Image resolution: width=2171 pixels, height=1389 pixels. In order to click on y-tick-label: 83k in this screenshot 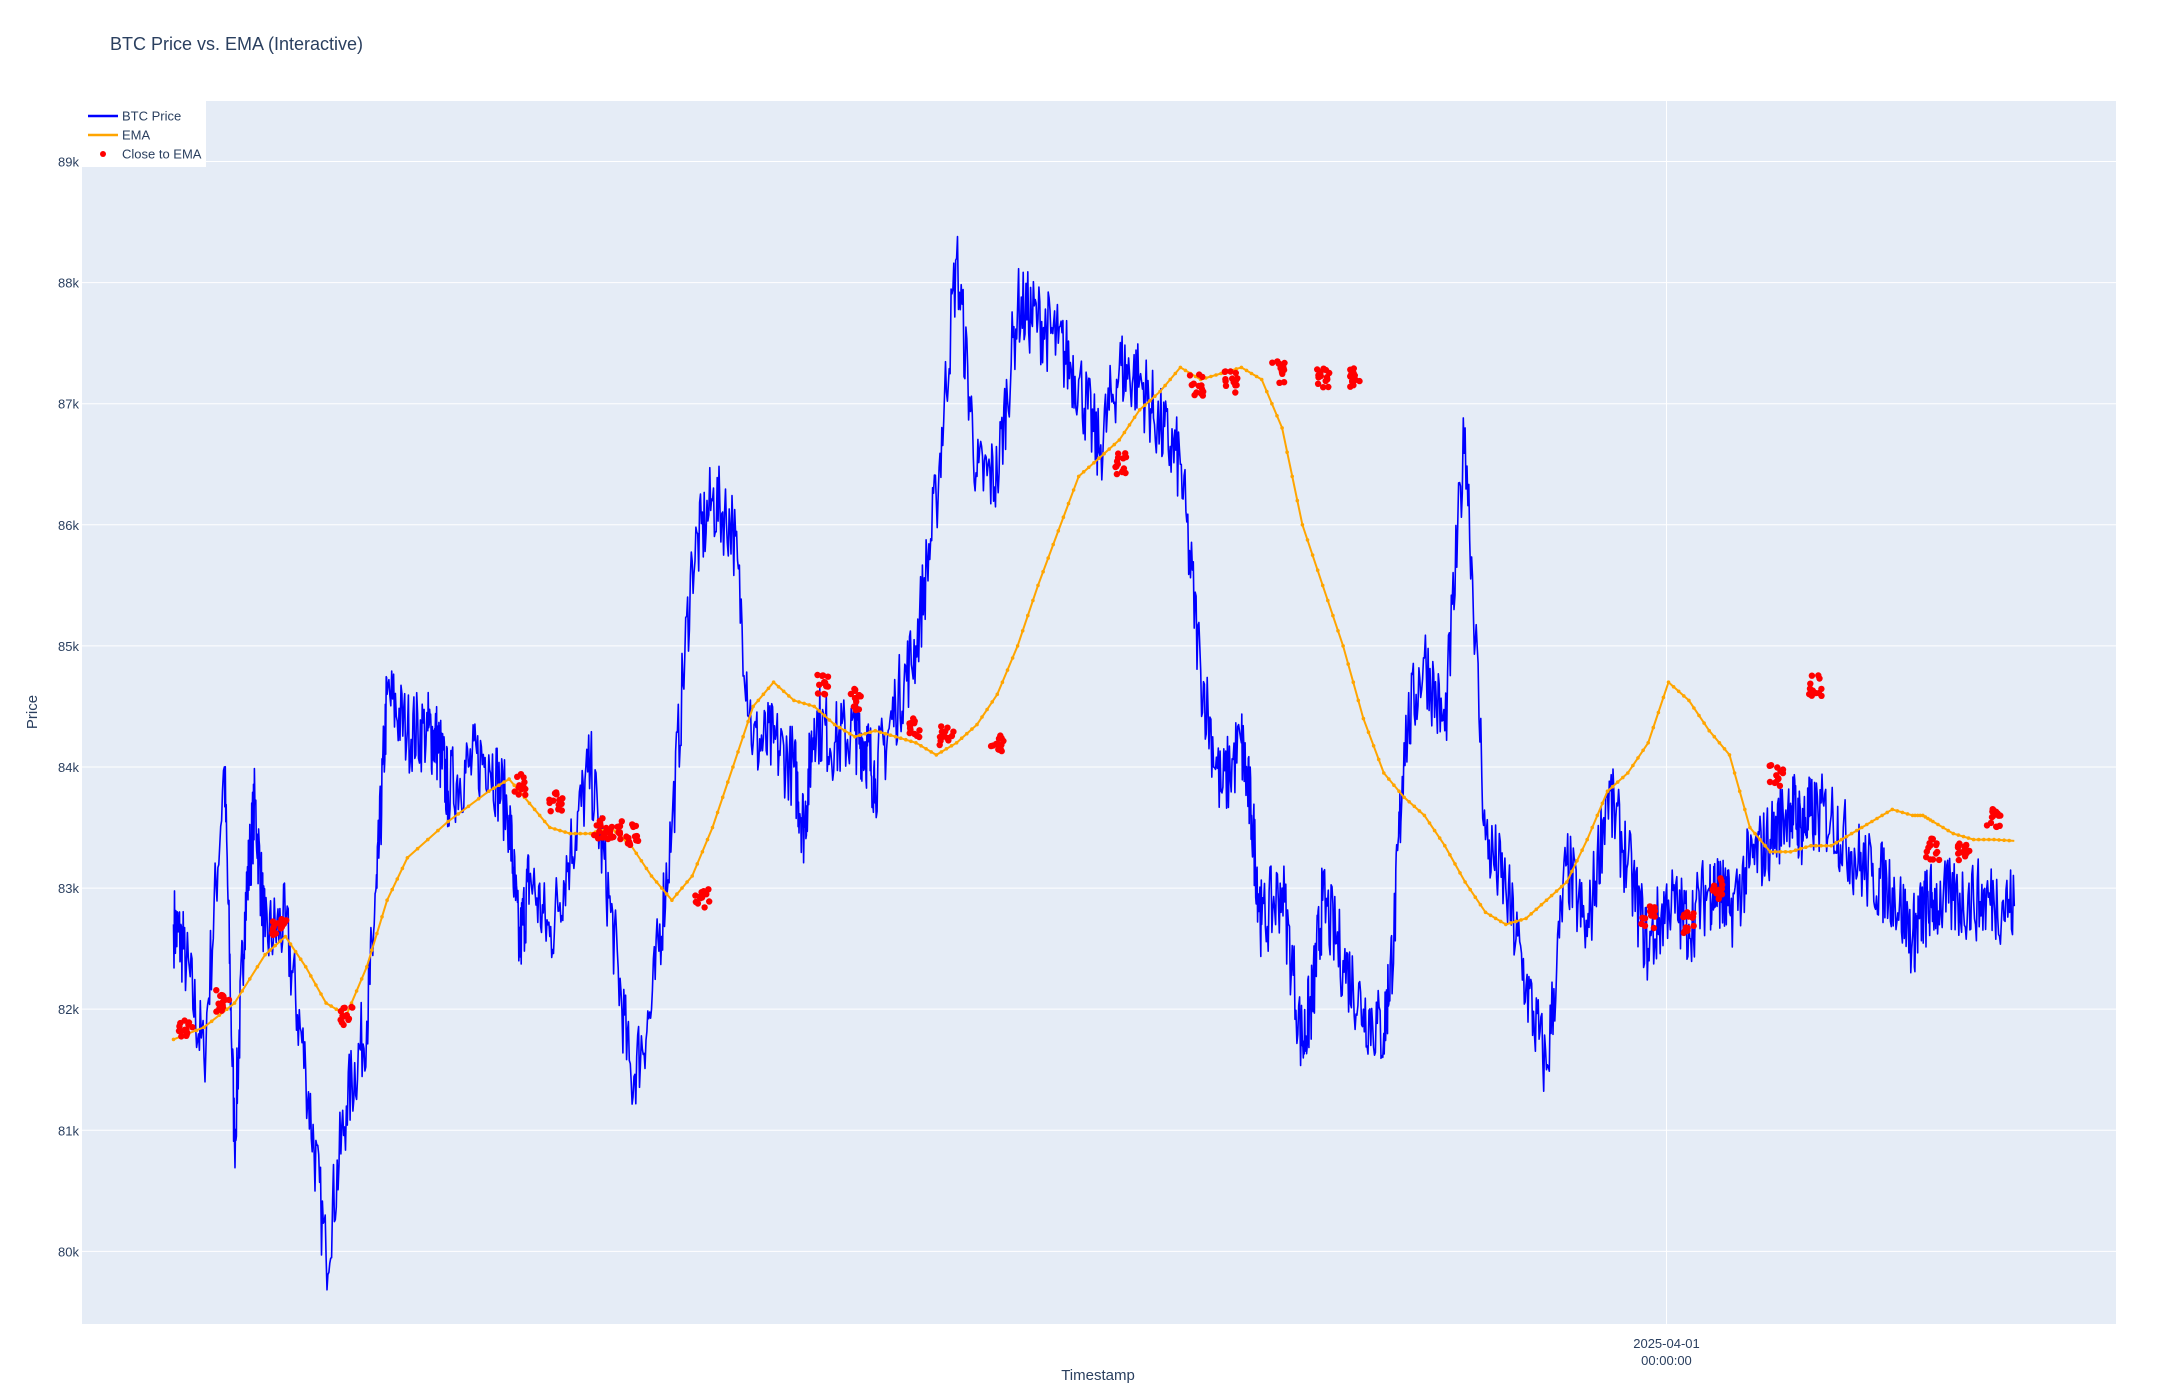, I will do `click(68, 888)`.